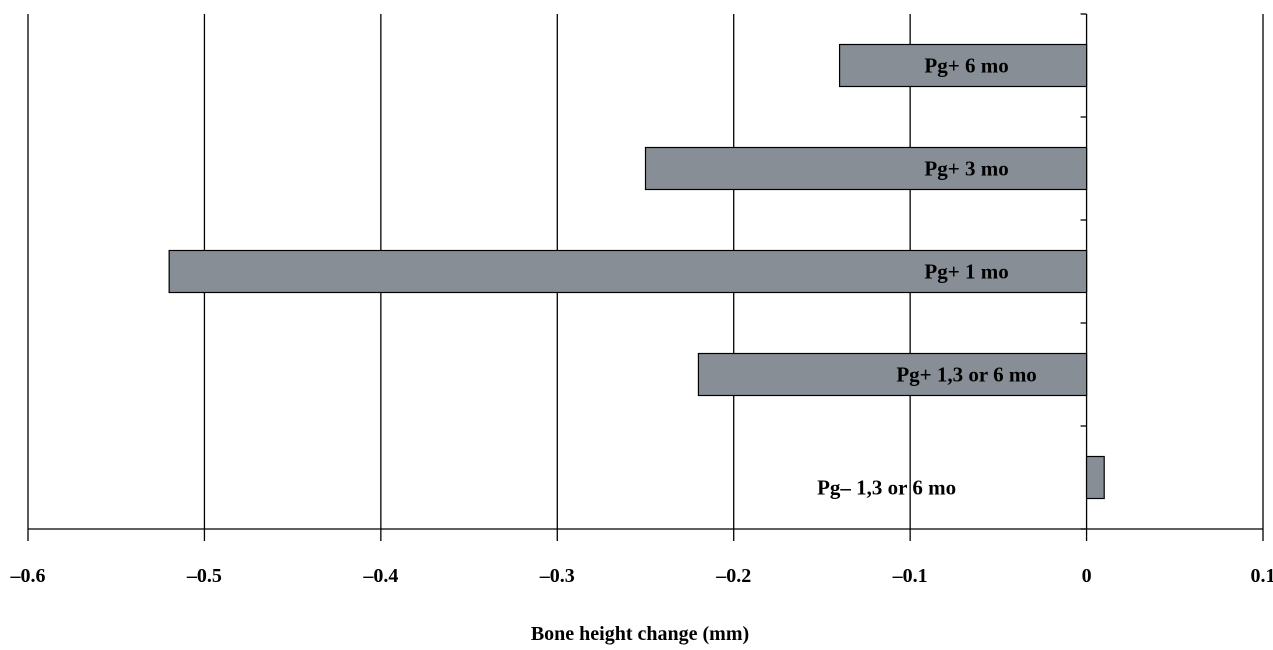 This screenshot has width=1273, height=650. I want to click on x-tick-label-7: 0.1, so click(1262, 576).